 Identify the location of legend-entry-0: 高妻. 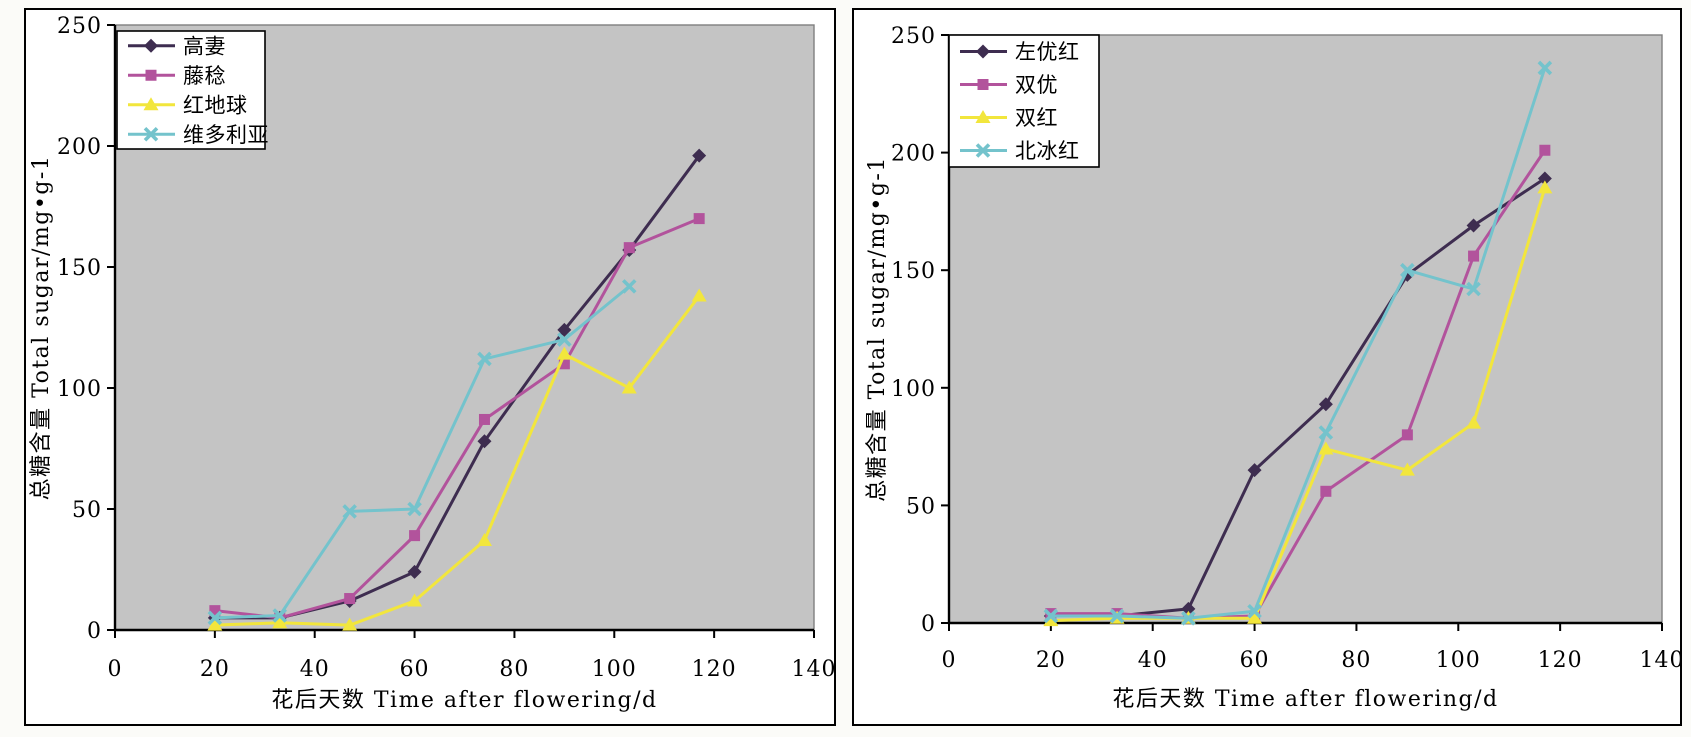
(177, 46).